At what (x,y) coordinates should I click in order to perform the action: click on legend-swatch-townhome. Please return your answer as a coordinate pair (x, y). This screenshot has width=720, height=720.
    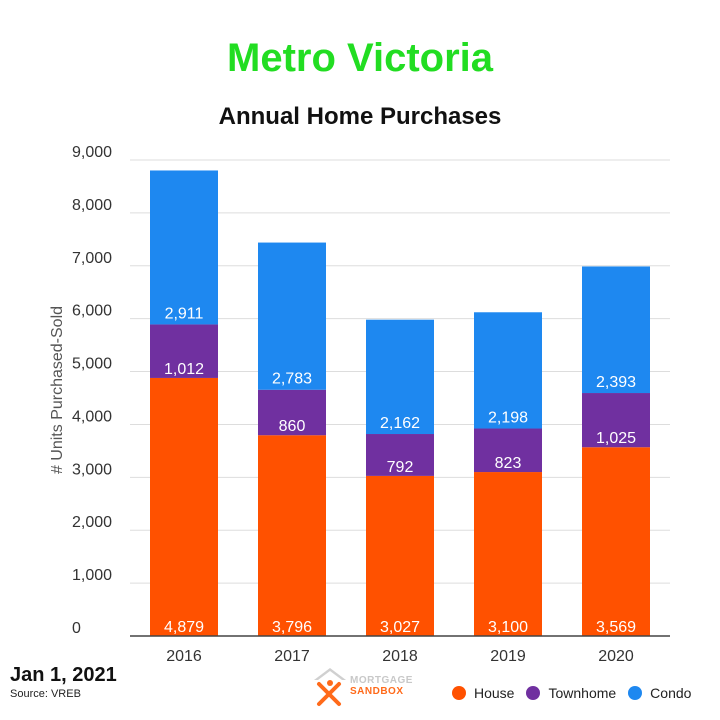
    Looking at the image, I should click on (533, 693).